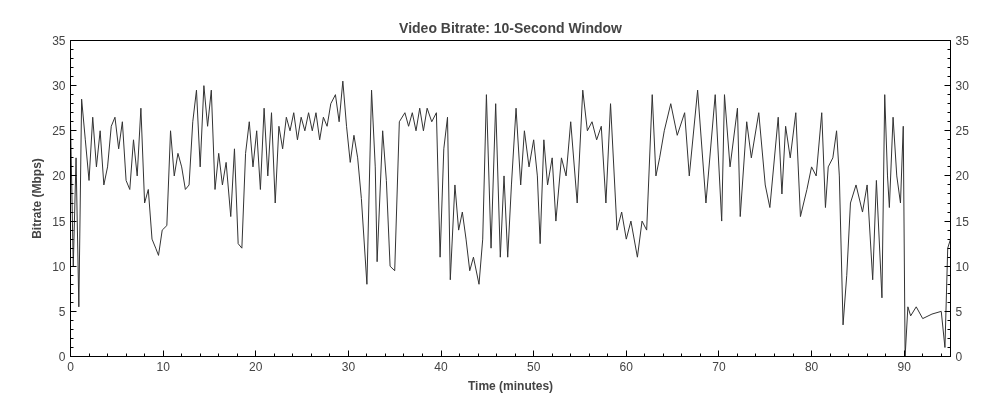 The height and width of the screenshot is (420, 1004). What do you see at coordinates (256, 366) in the screenshot?
I see `x-tick-label: 20` at bounding box center [256, 366].